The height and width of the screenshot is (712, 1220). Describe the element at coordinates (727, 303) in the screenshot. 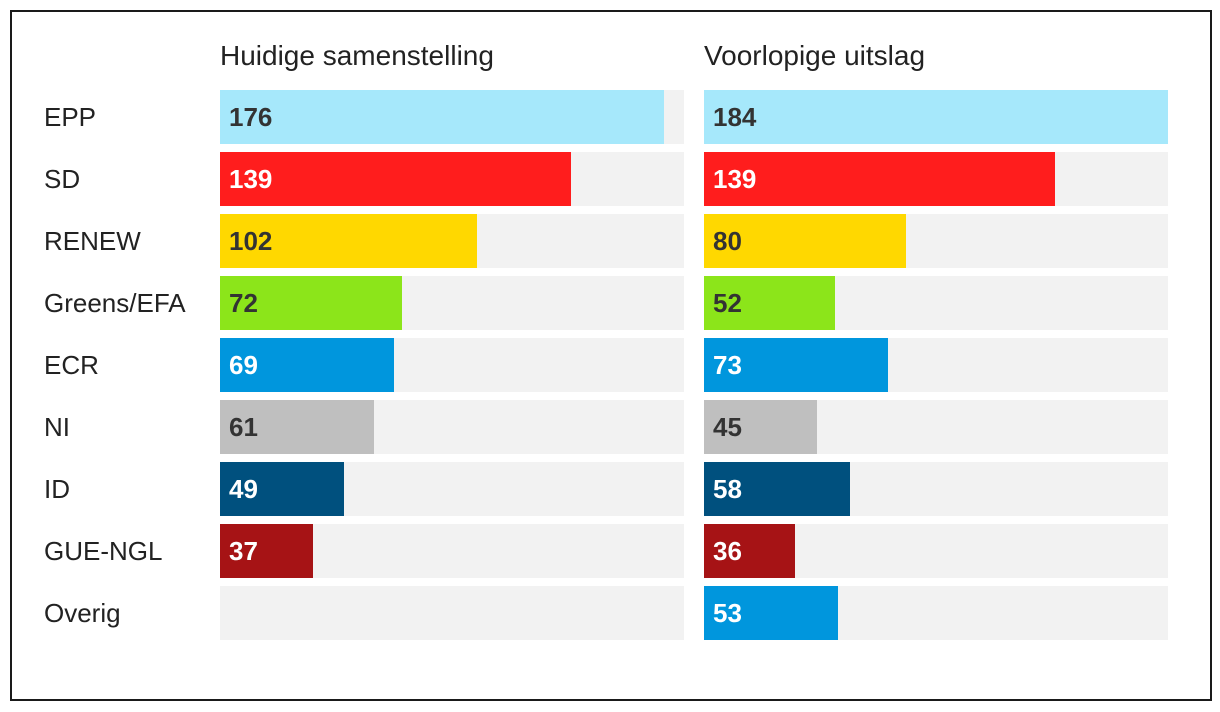

I see `bar-value-label: 52` at that location.